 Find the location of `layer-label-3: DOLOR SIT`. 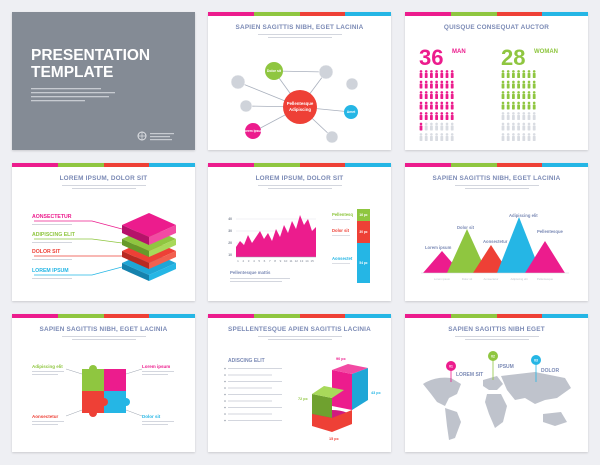

layer-label-3: DOLOR SIT is located at coordinates (46, 252).